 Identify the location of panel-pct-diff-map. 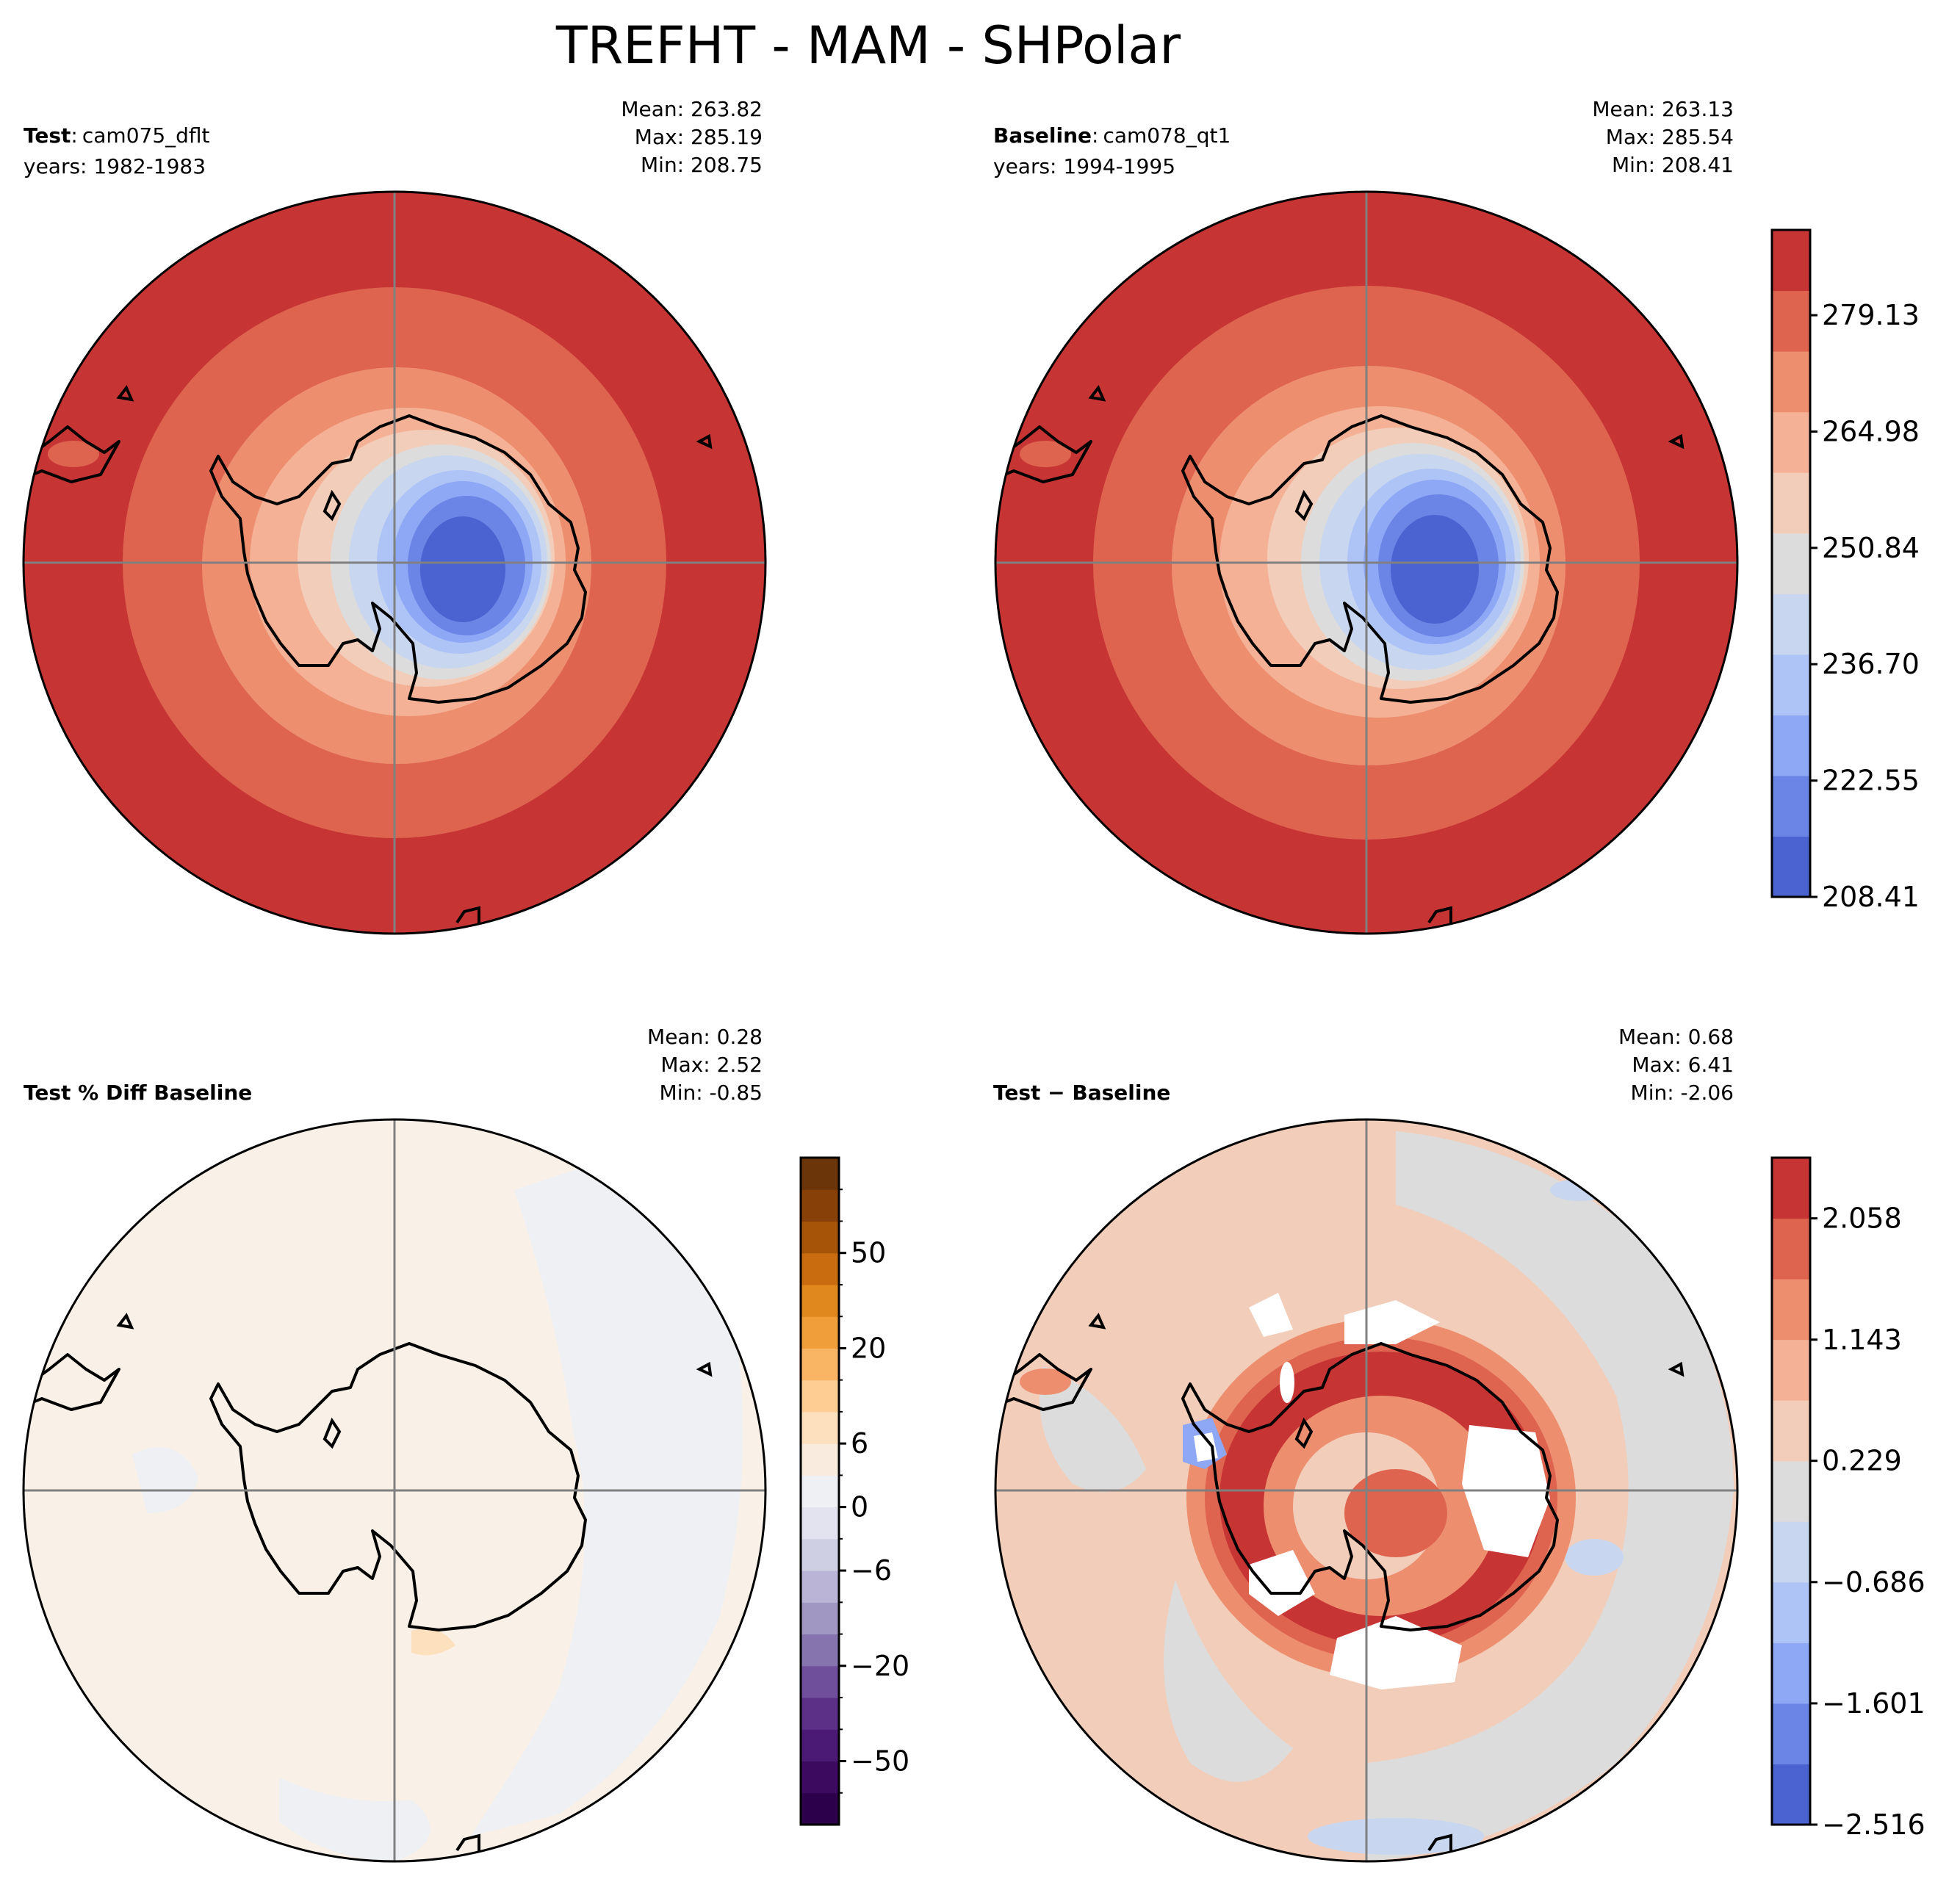
(394, 1490).